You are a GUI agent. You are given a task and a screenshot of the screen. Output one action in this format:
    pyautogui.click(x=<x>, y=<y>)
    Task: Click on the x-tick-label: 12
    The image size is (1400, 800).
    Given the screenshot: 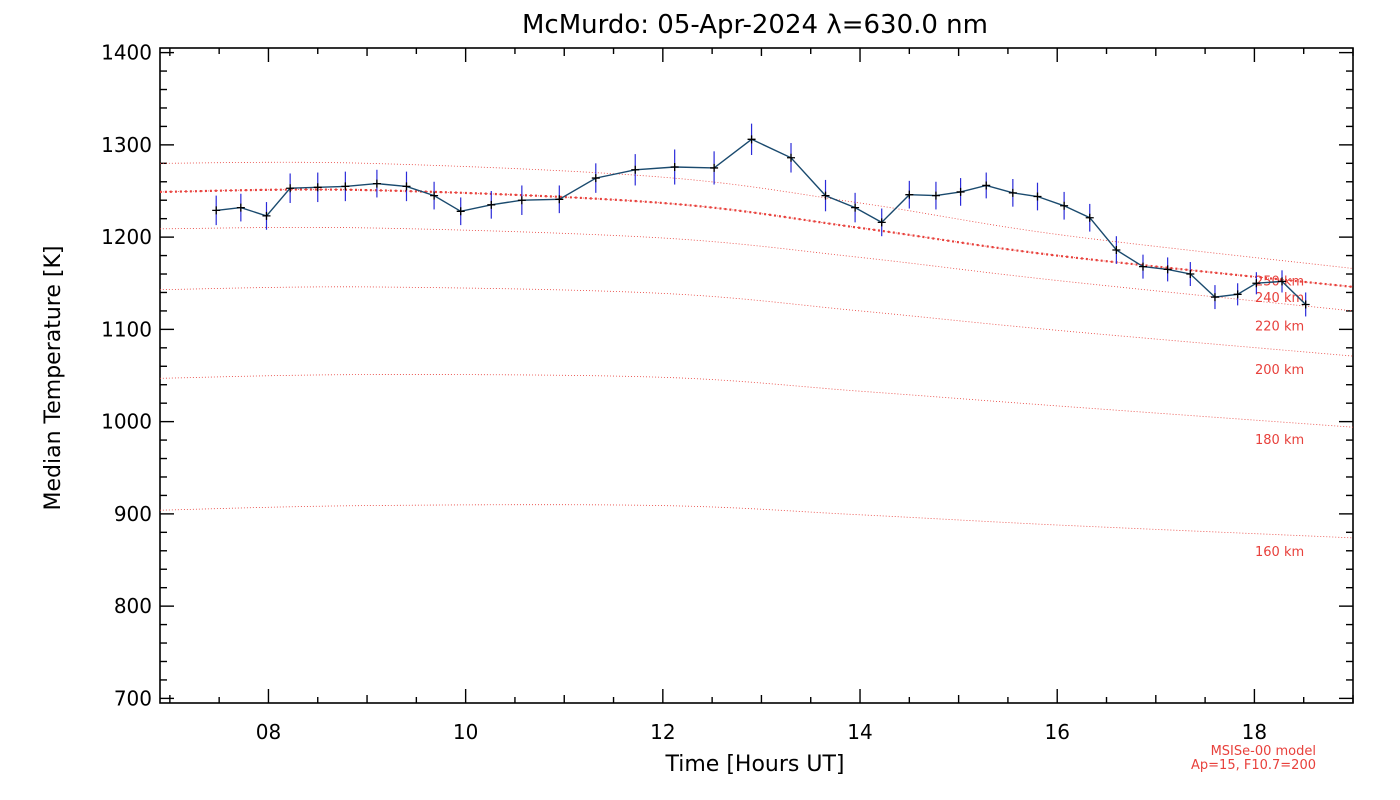 What is the action you would take?
    pyautogui.click(x=662, y=732)
    